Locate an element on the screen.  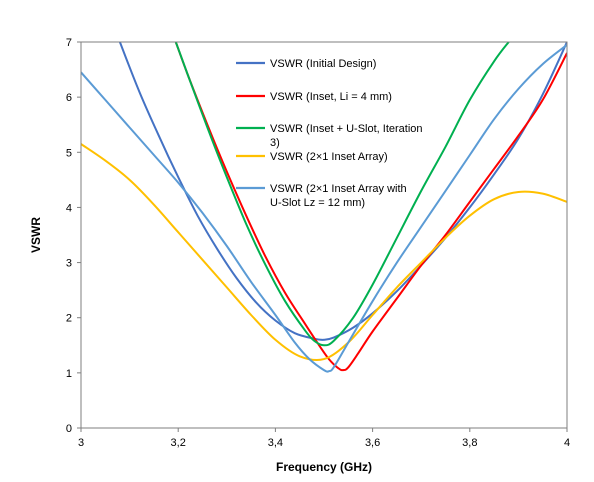
x-tick-label: 3 is located at coordinates (81, 443).